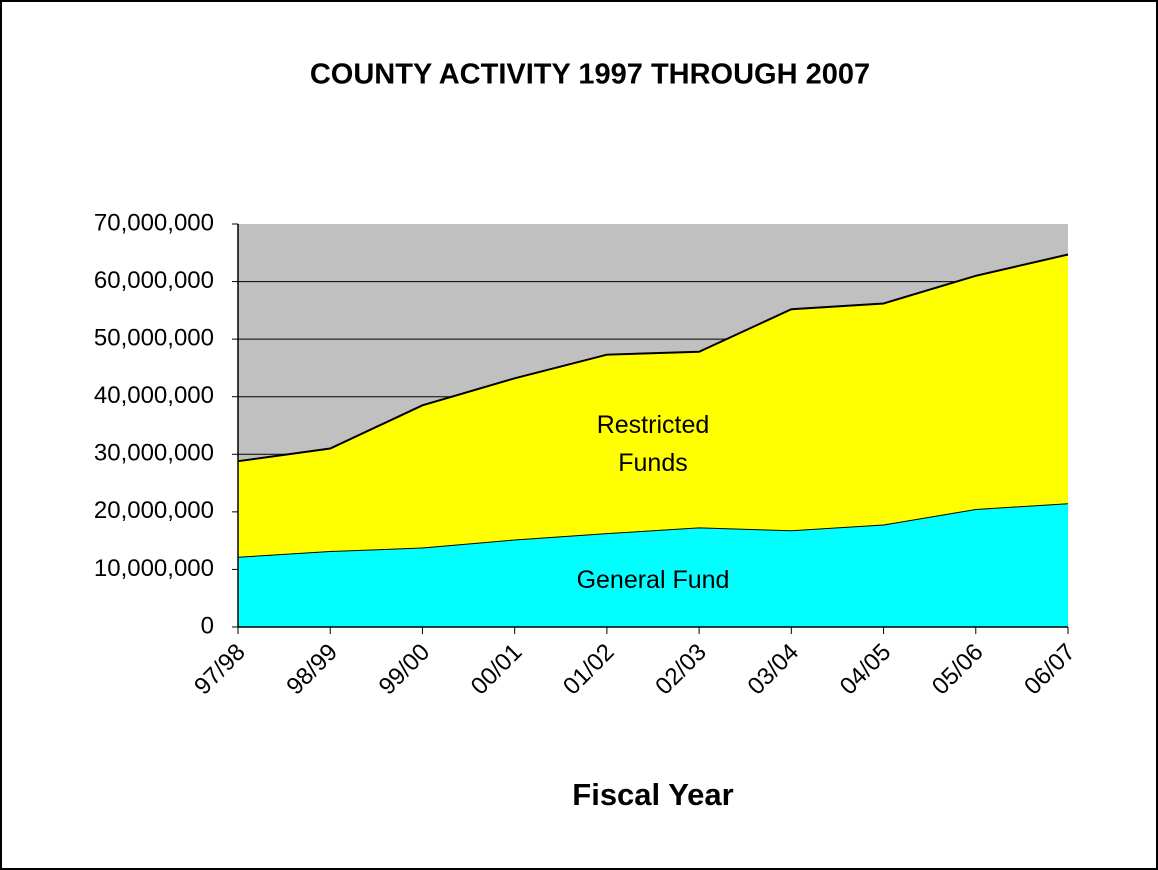 This screenshot has width=1158, height=870. Describe the element at coordinates (154, 337) in the screenshot. I see `y-tick-label: 50,000,000` at that location.